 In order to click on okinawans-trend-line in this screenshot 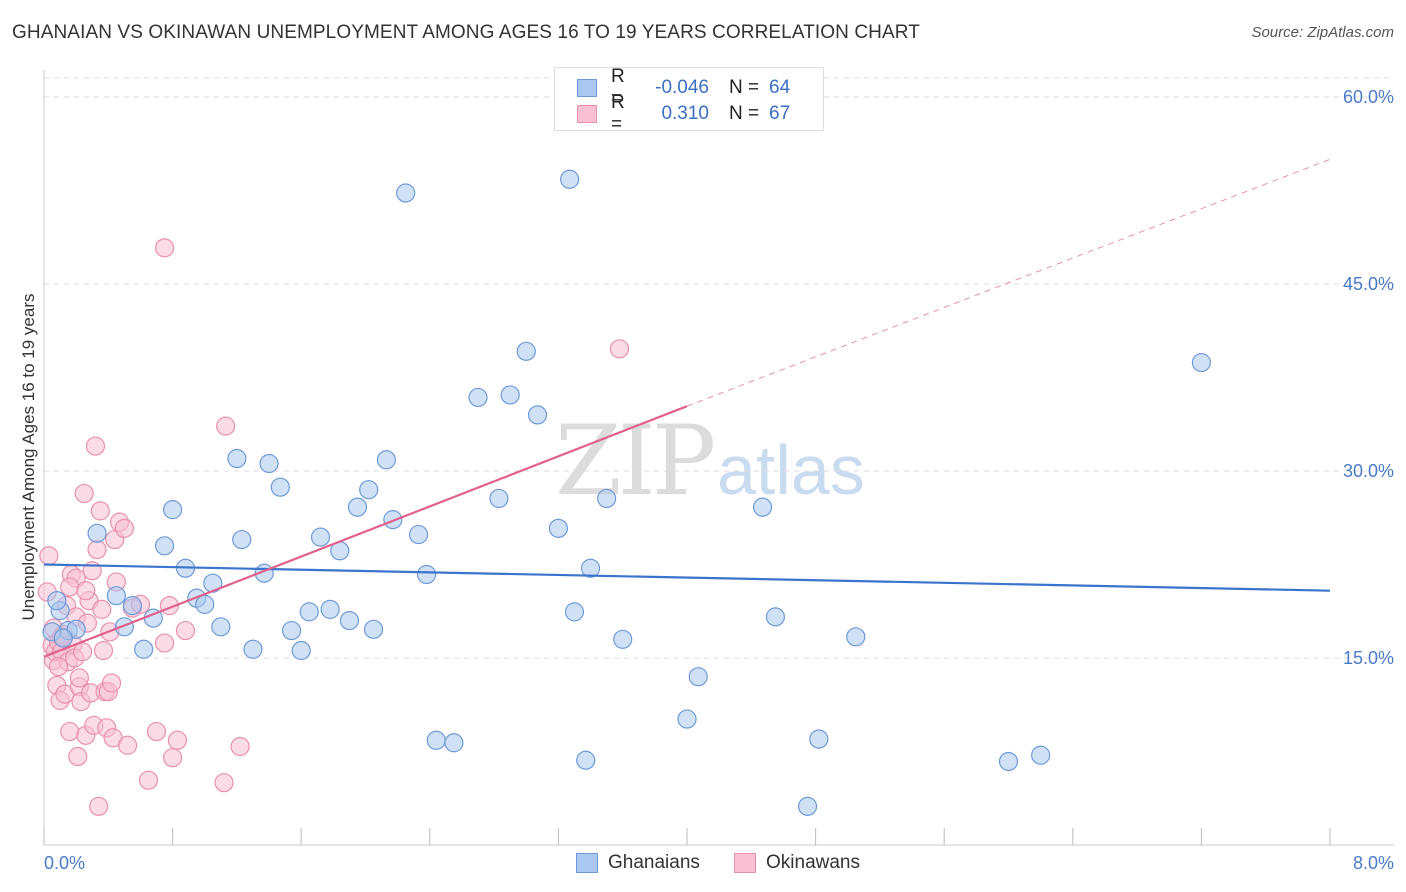, I will do `click(365, 531)`.